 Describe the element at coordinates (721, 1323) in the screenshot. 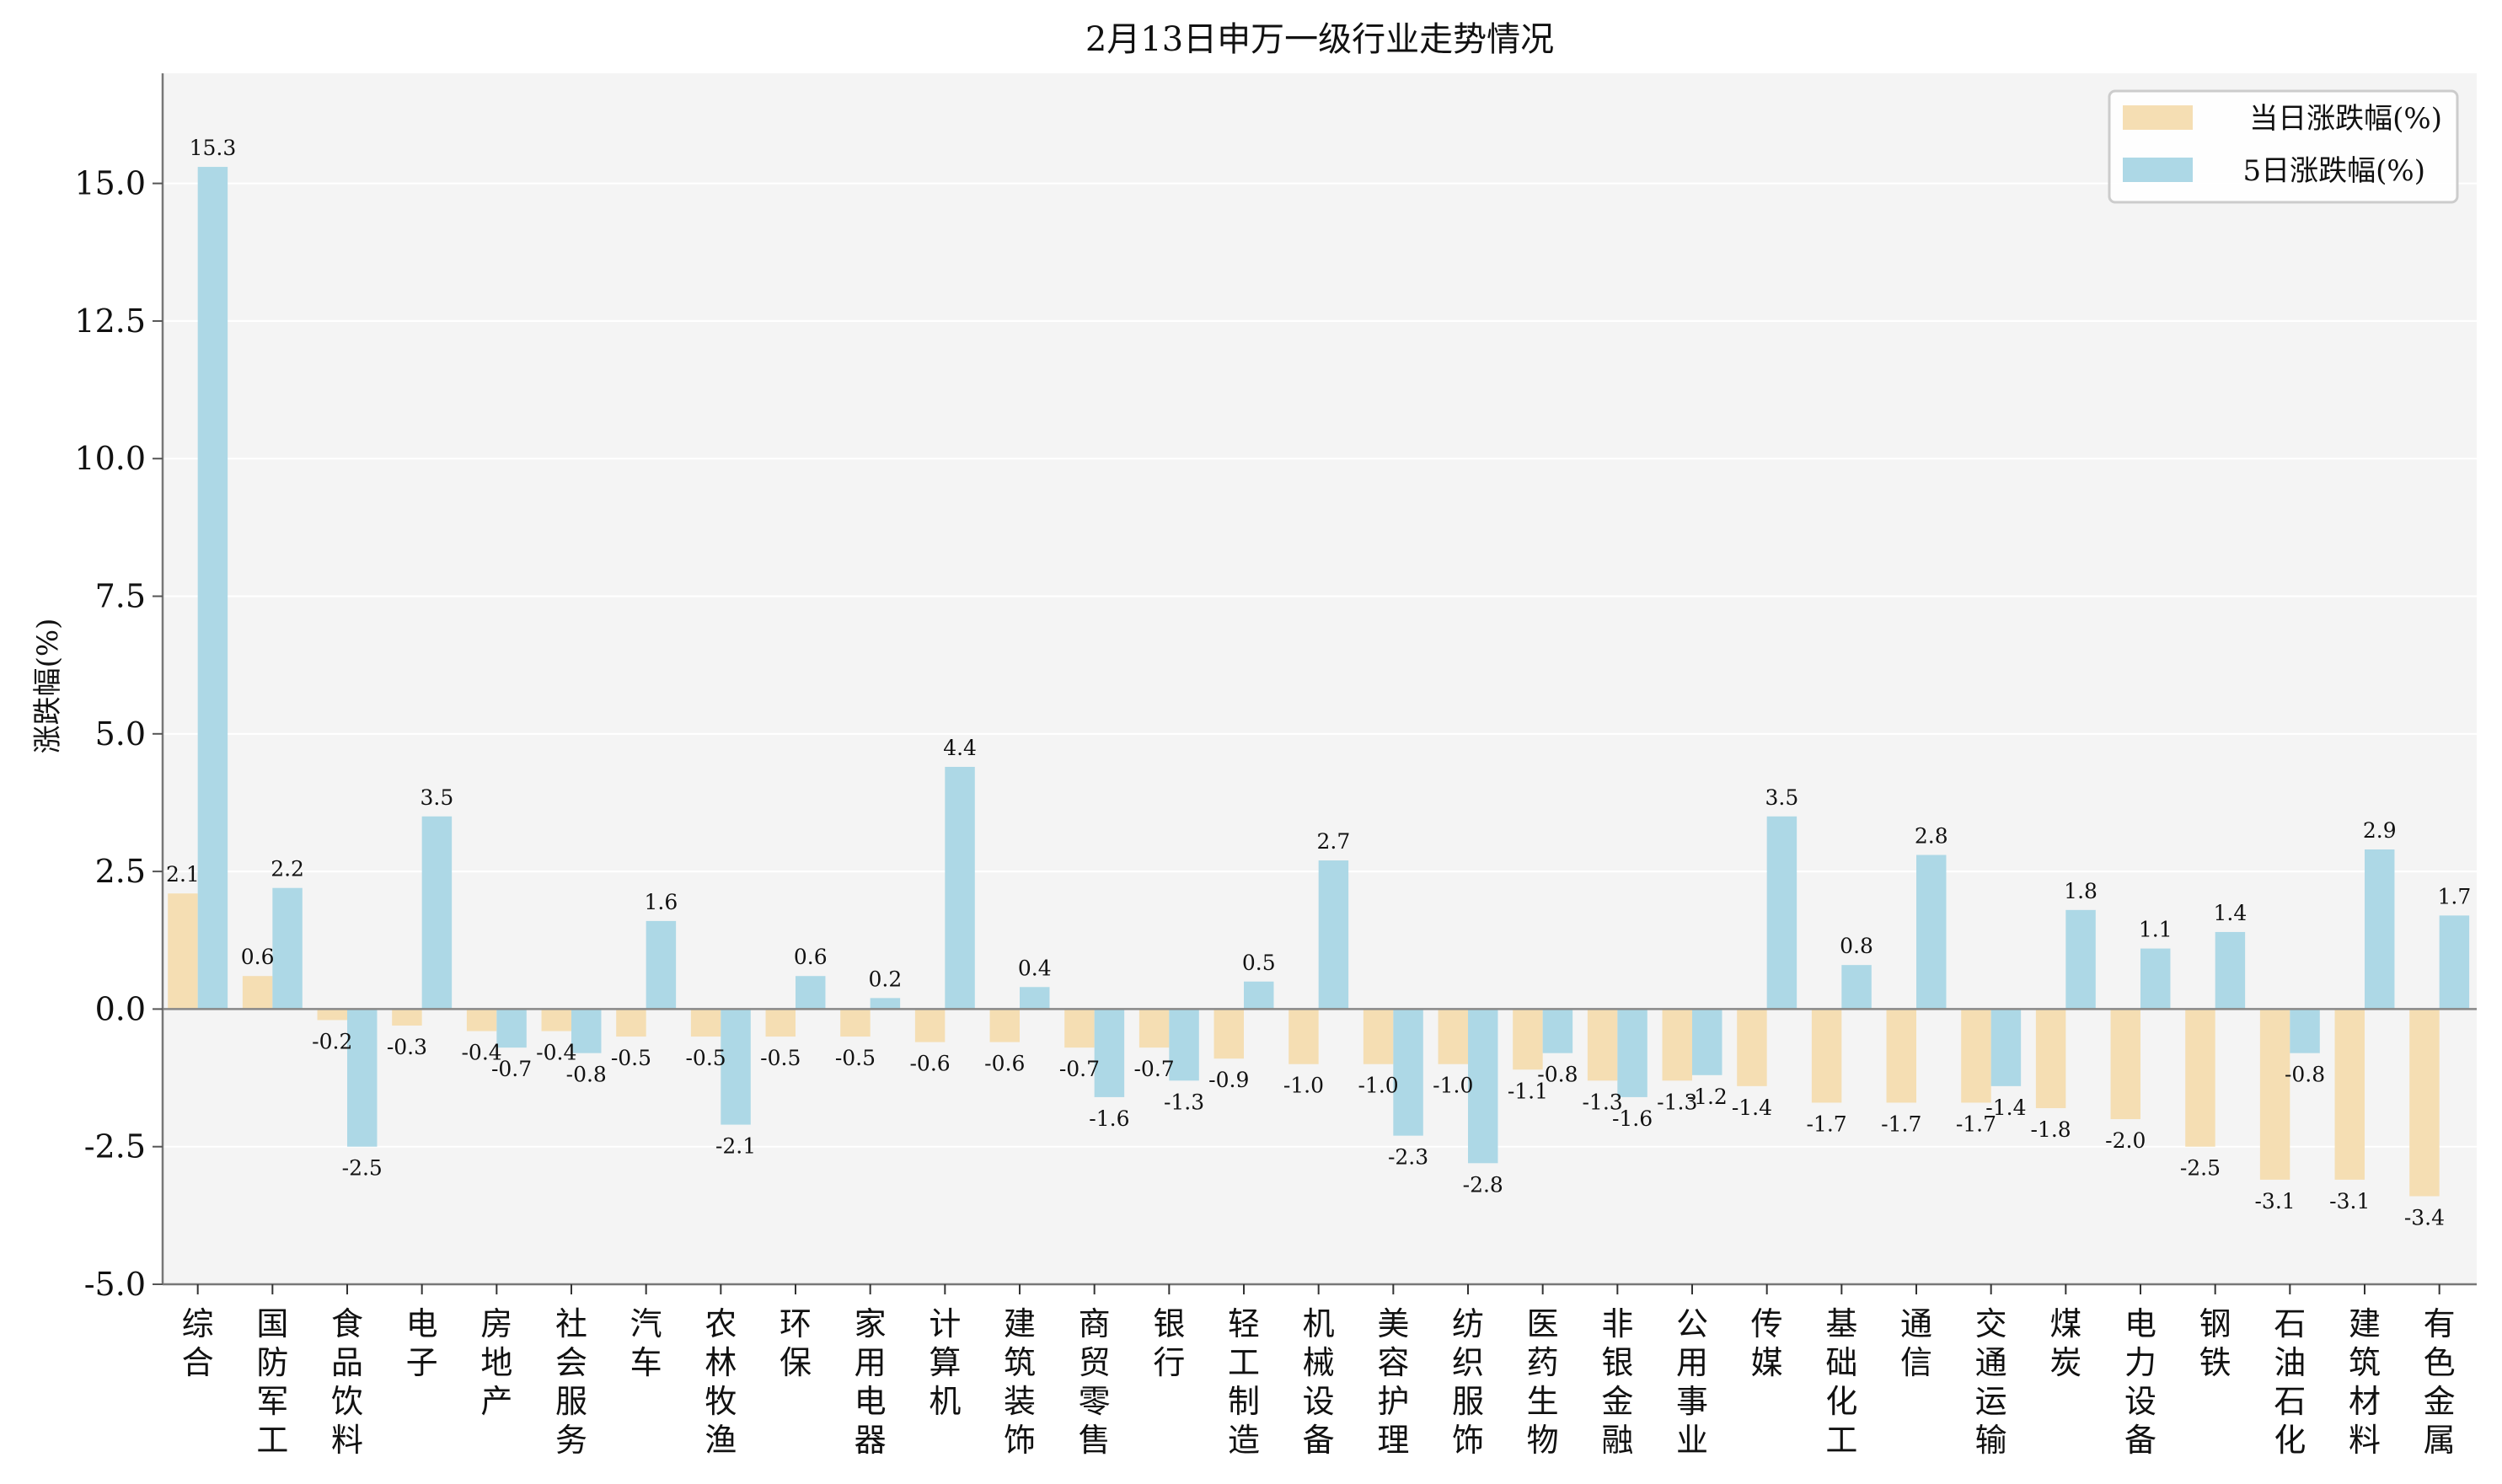

I see `x-tick-label: 农` at that location.